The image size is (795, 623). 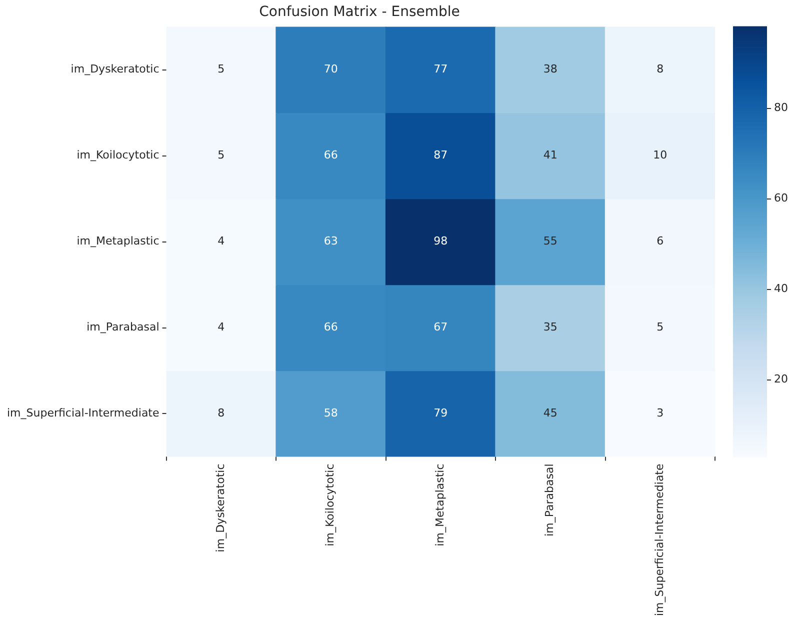 What do you see at coordinates (660, 155) in the screenshot?
I see `data-label: 10` at bounding box center [660, 155].